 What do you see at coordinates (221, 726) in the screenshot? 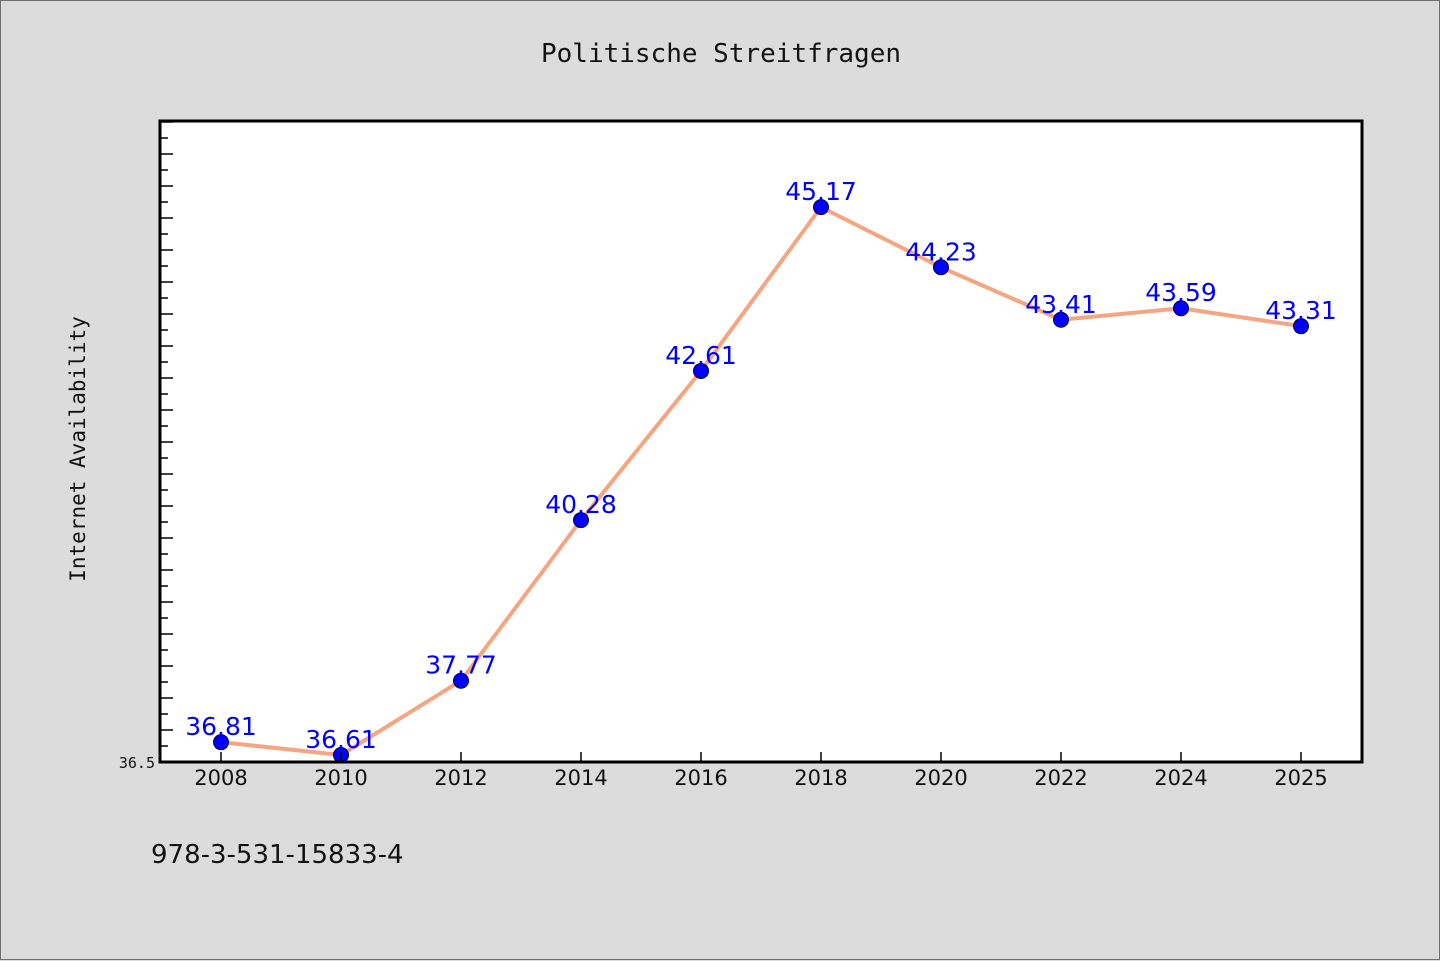
I see `data-label: 36.81` at bounding box center [221, 726].